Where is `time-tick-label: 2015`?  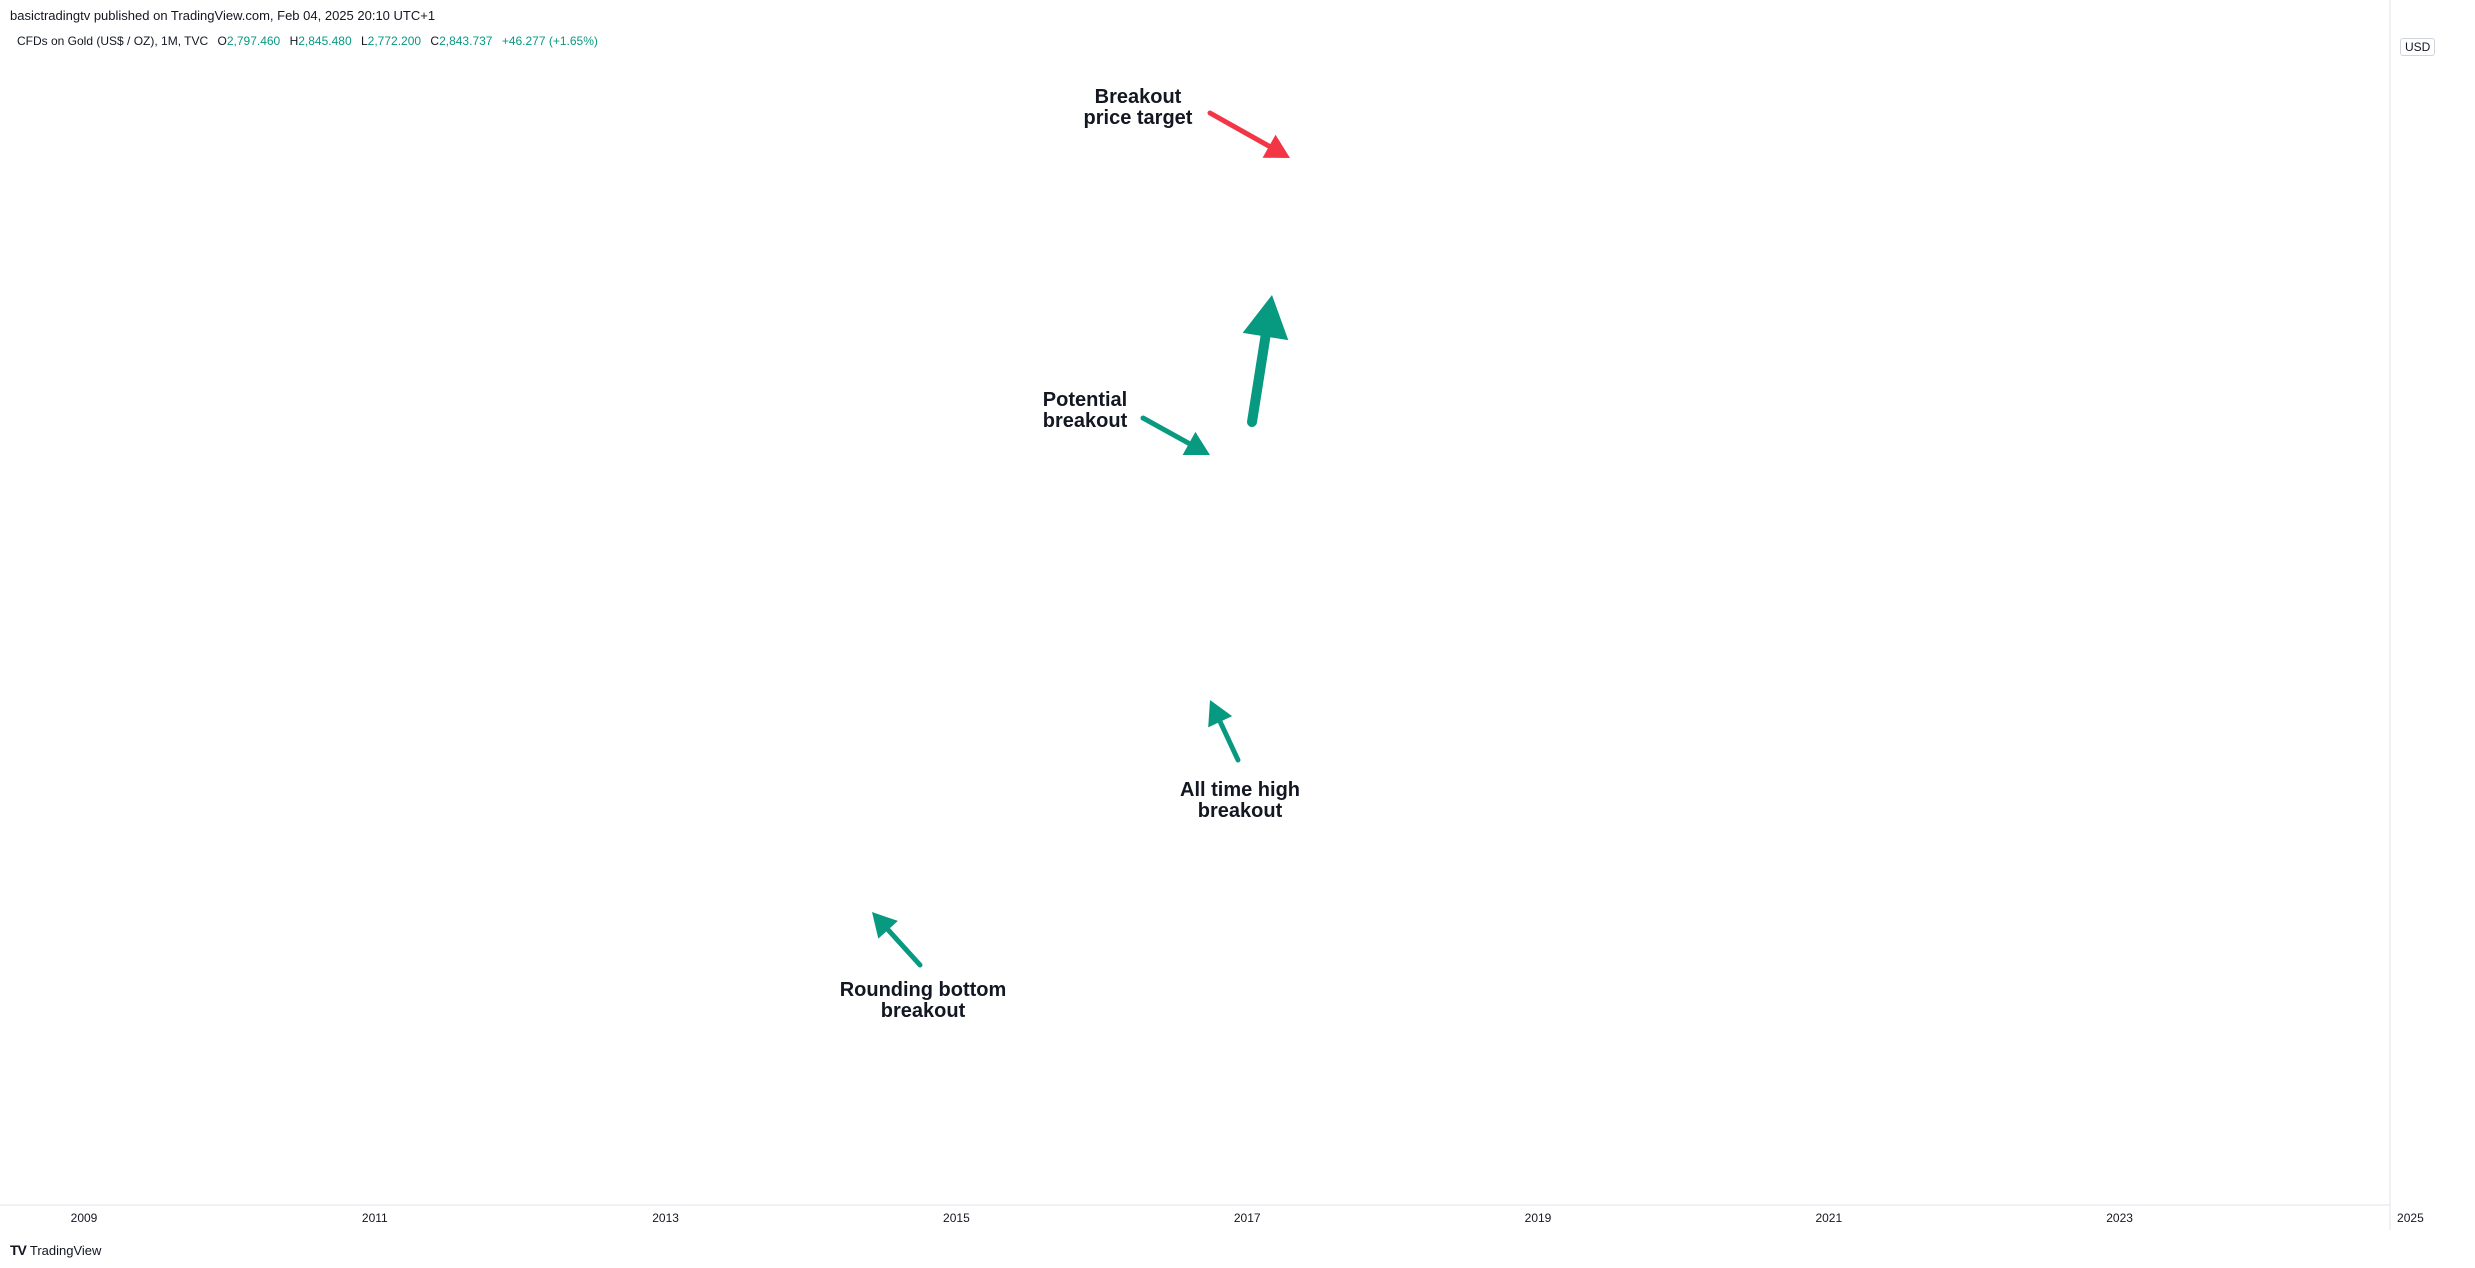 time-tick-label: 2015 is located at coordinates (956, 1218).